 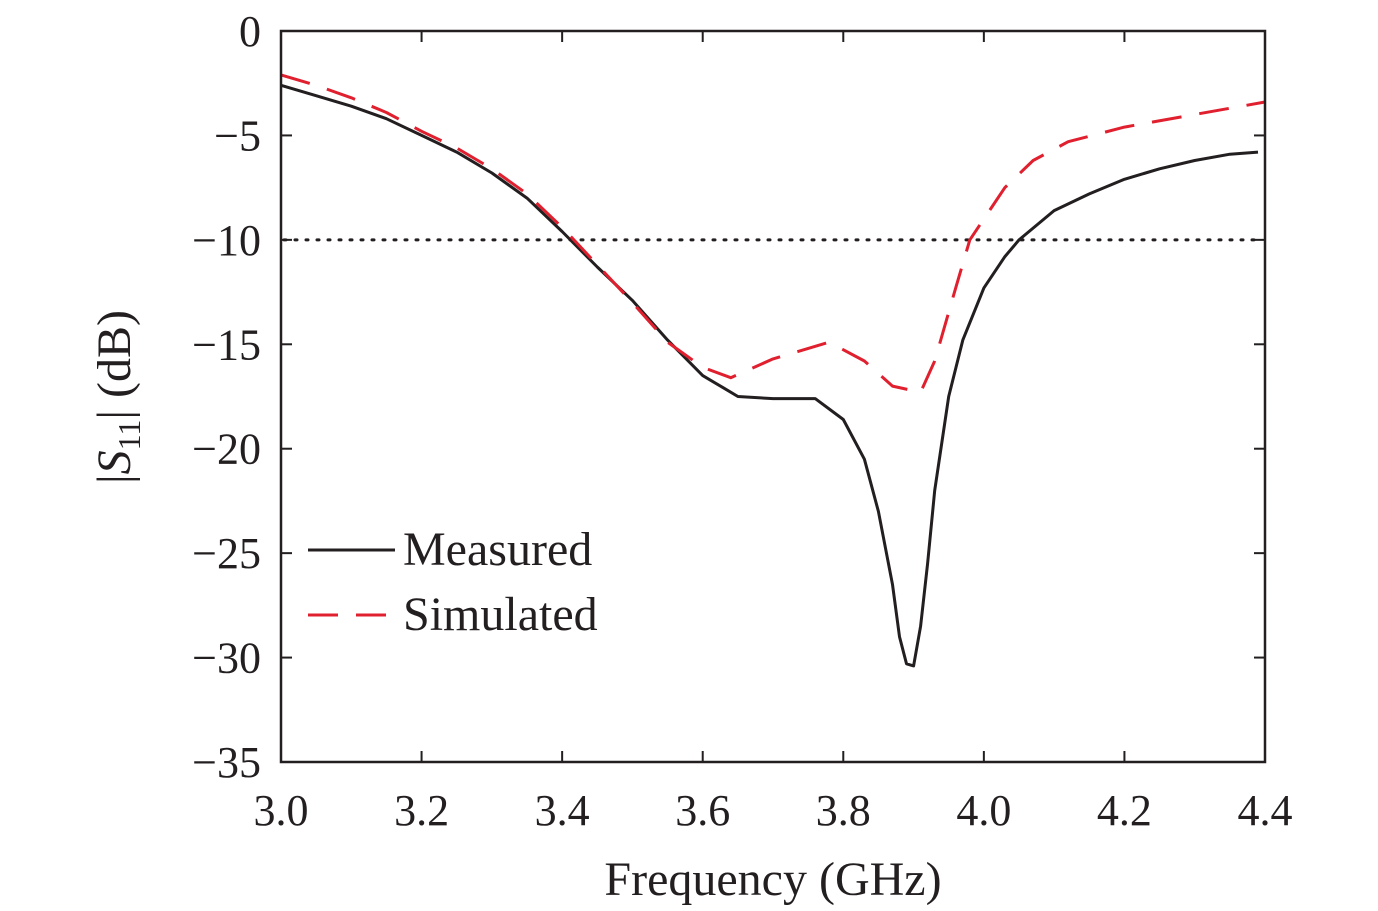 I want to click on y-axis-title-suffix: | (dB), so click(x=114, y=365).